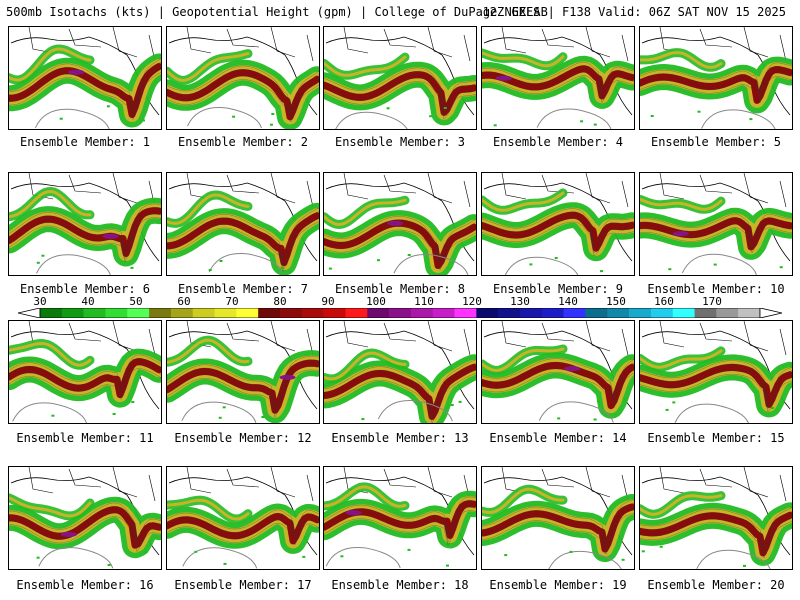  I want to click on ensemble-member-label: Ensemble Member: 13, so click(400, 438).